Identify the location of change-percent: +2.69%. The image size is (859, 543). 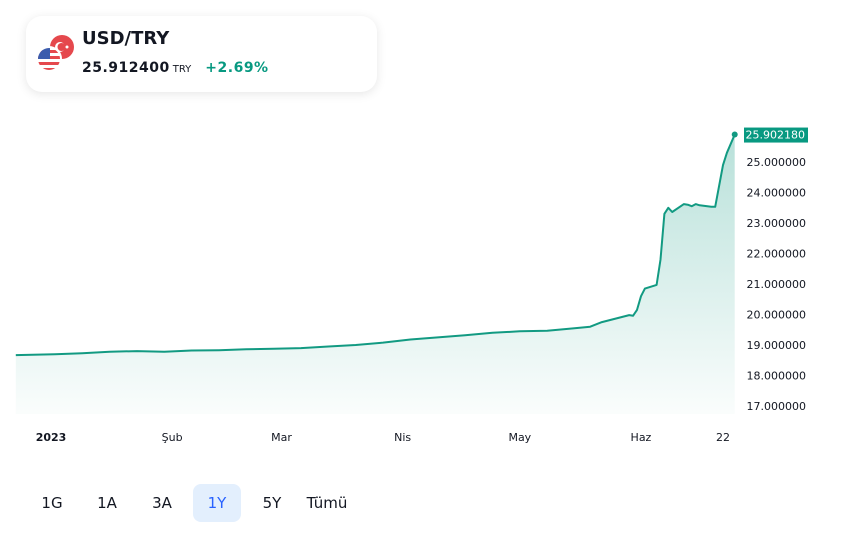
(237, 68).